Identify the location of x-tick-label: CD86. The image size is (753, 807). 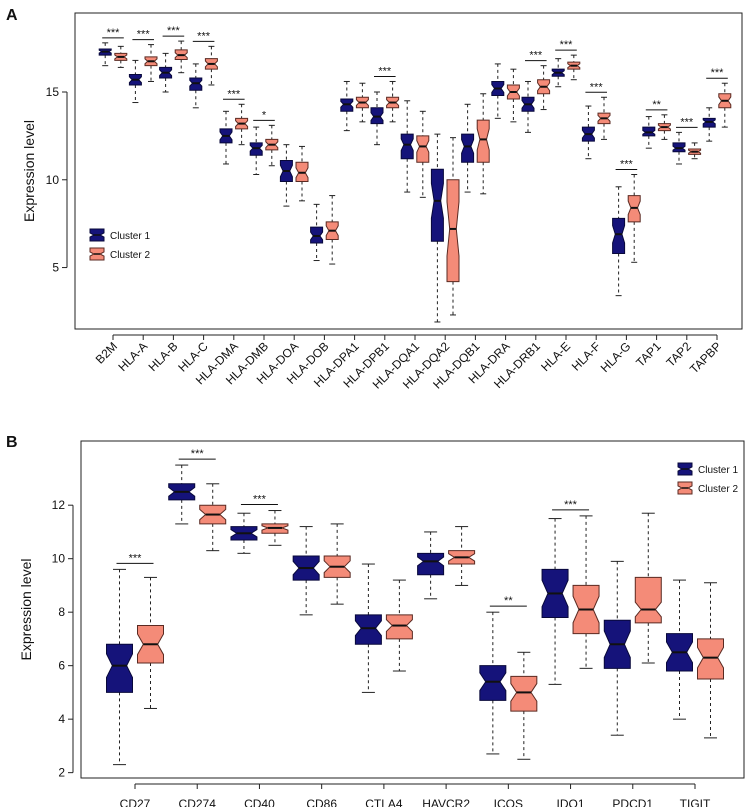
(321, 802).